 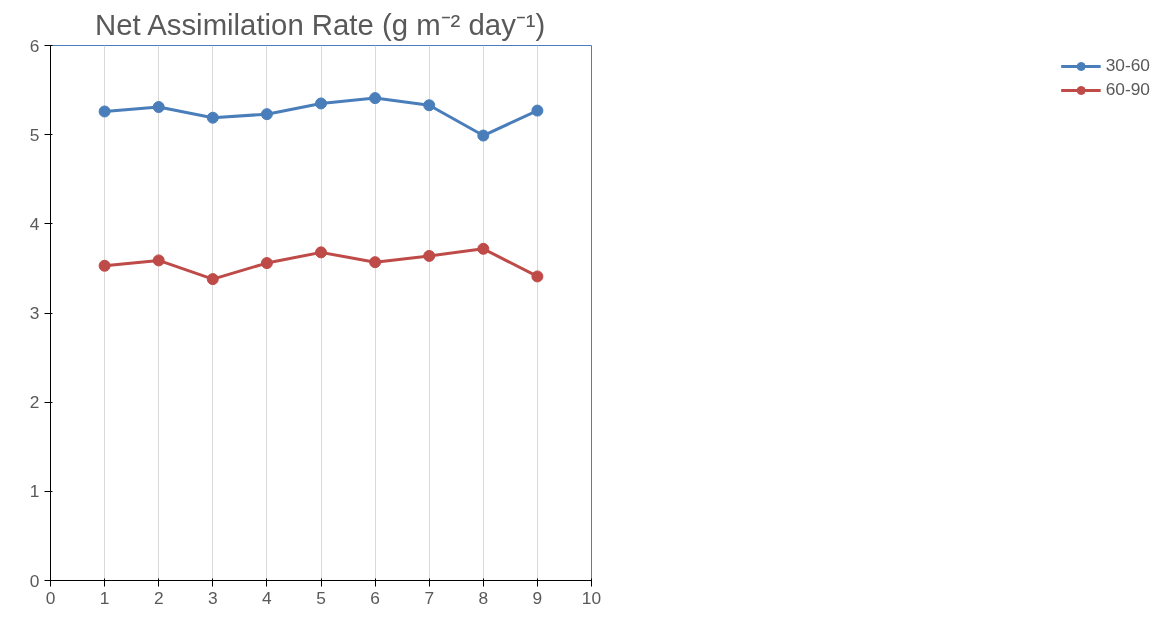 I want to click on y-tick-label: 3, so click(x=34, y=313).